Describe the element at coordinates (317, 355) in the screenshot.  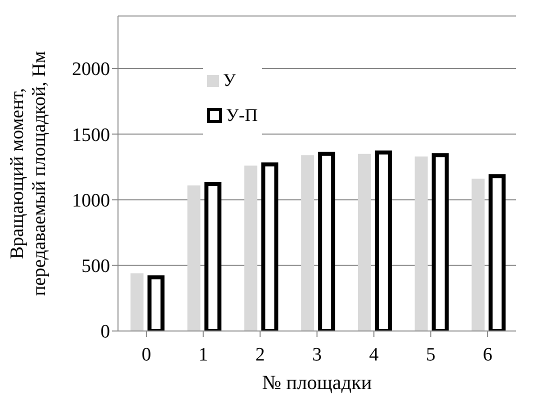
I see `x-tick-label: 3` at that location.